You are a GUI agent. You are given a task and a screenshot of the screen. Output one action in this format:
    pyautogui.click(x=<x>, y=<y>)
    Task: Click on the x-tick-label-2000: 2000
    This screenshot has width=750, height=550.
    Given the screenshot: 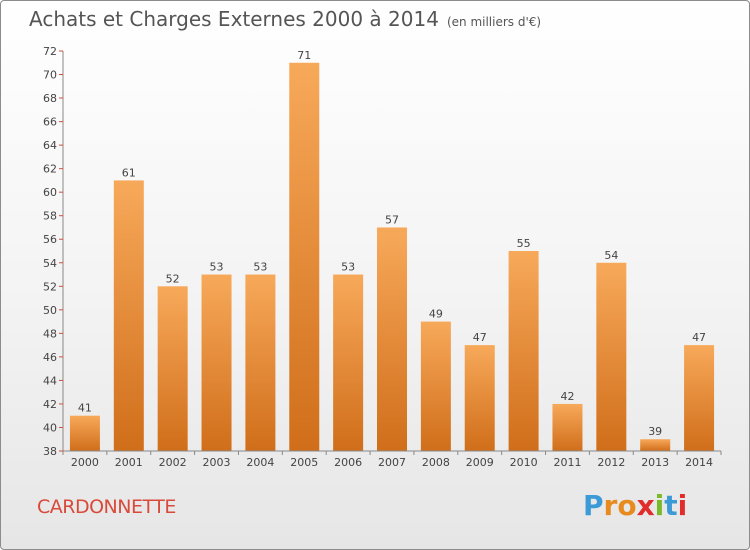 What is the action you would take?
    pyautogui.click(x=85, y=462)
    